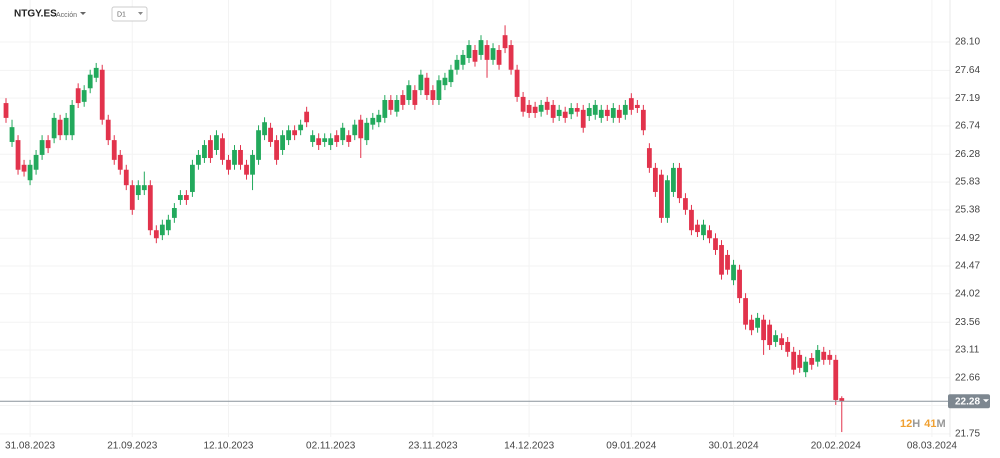 The height and width of the screenshot is (458, 1000). I want to click on price-label-box, so click(969, 401).